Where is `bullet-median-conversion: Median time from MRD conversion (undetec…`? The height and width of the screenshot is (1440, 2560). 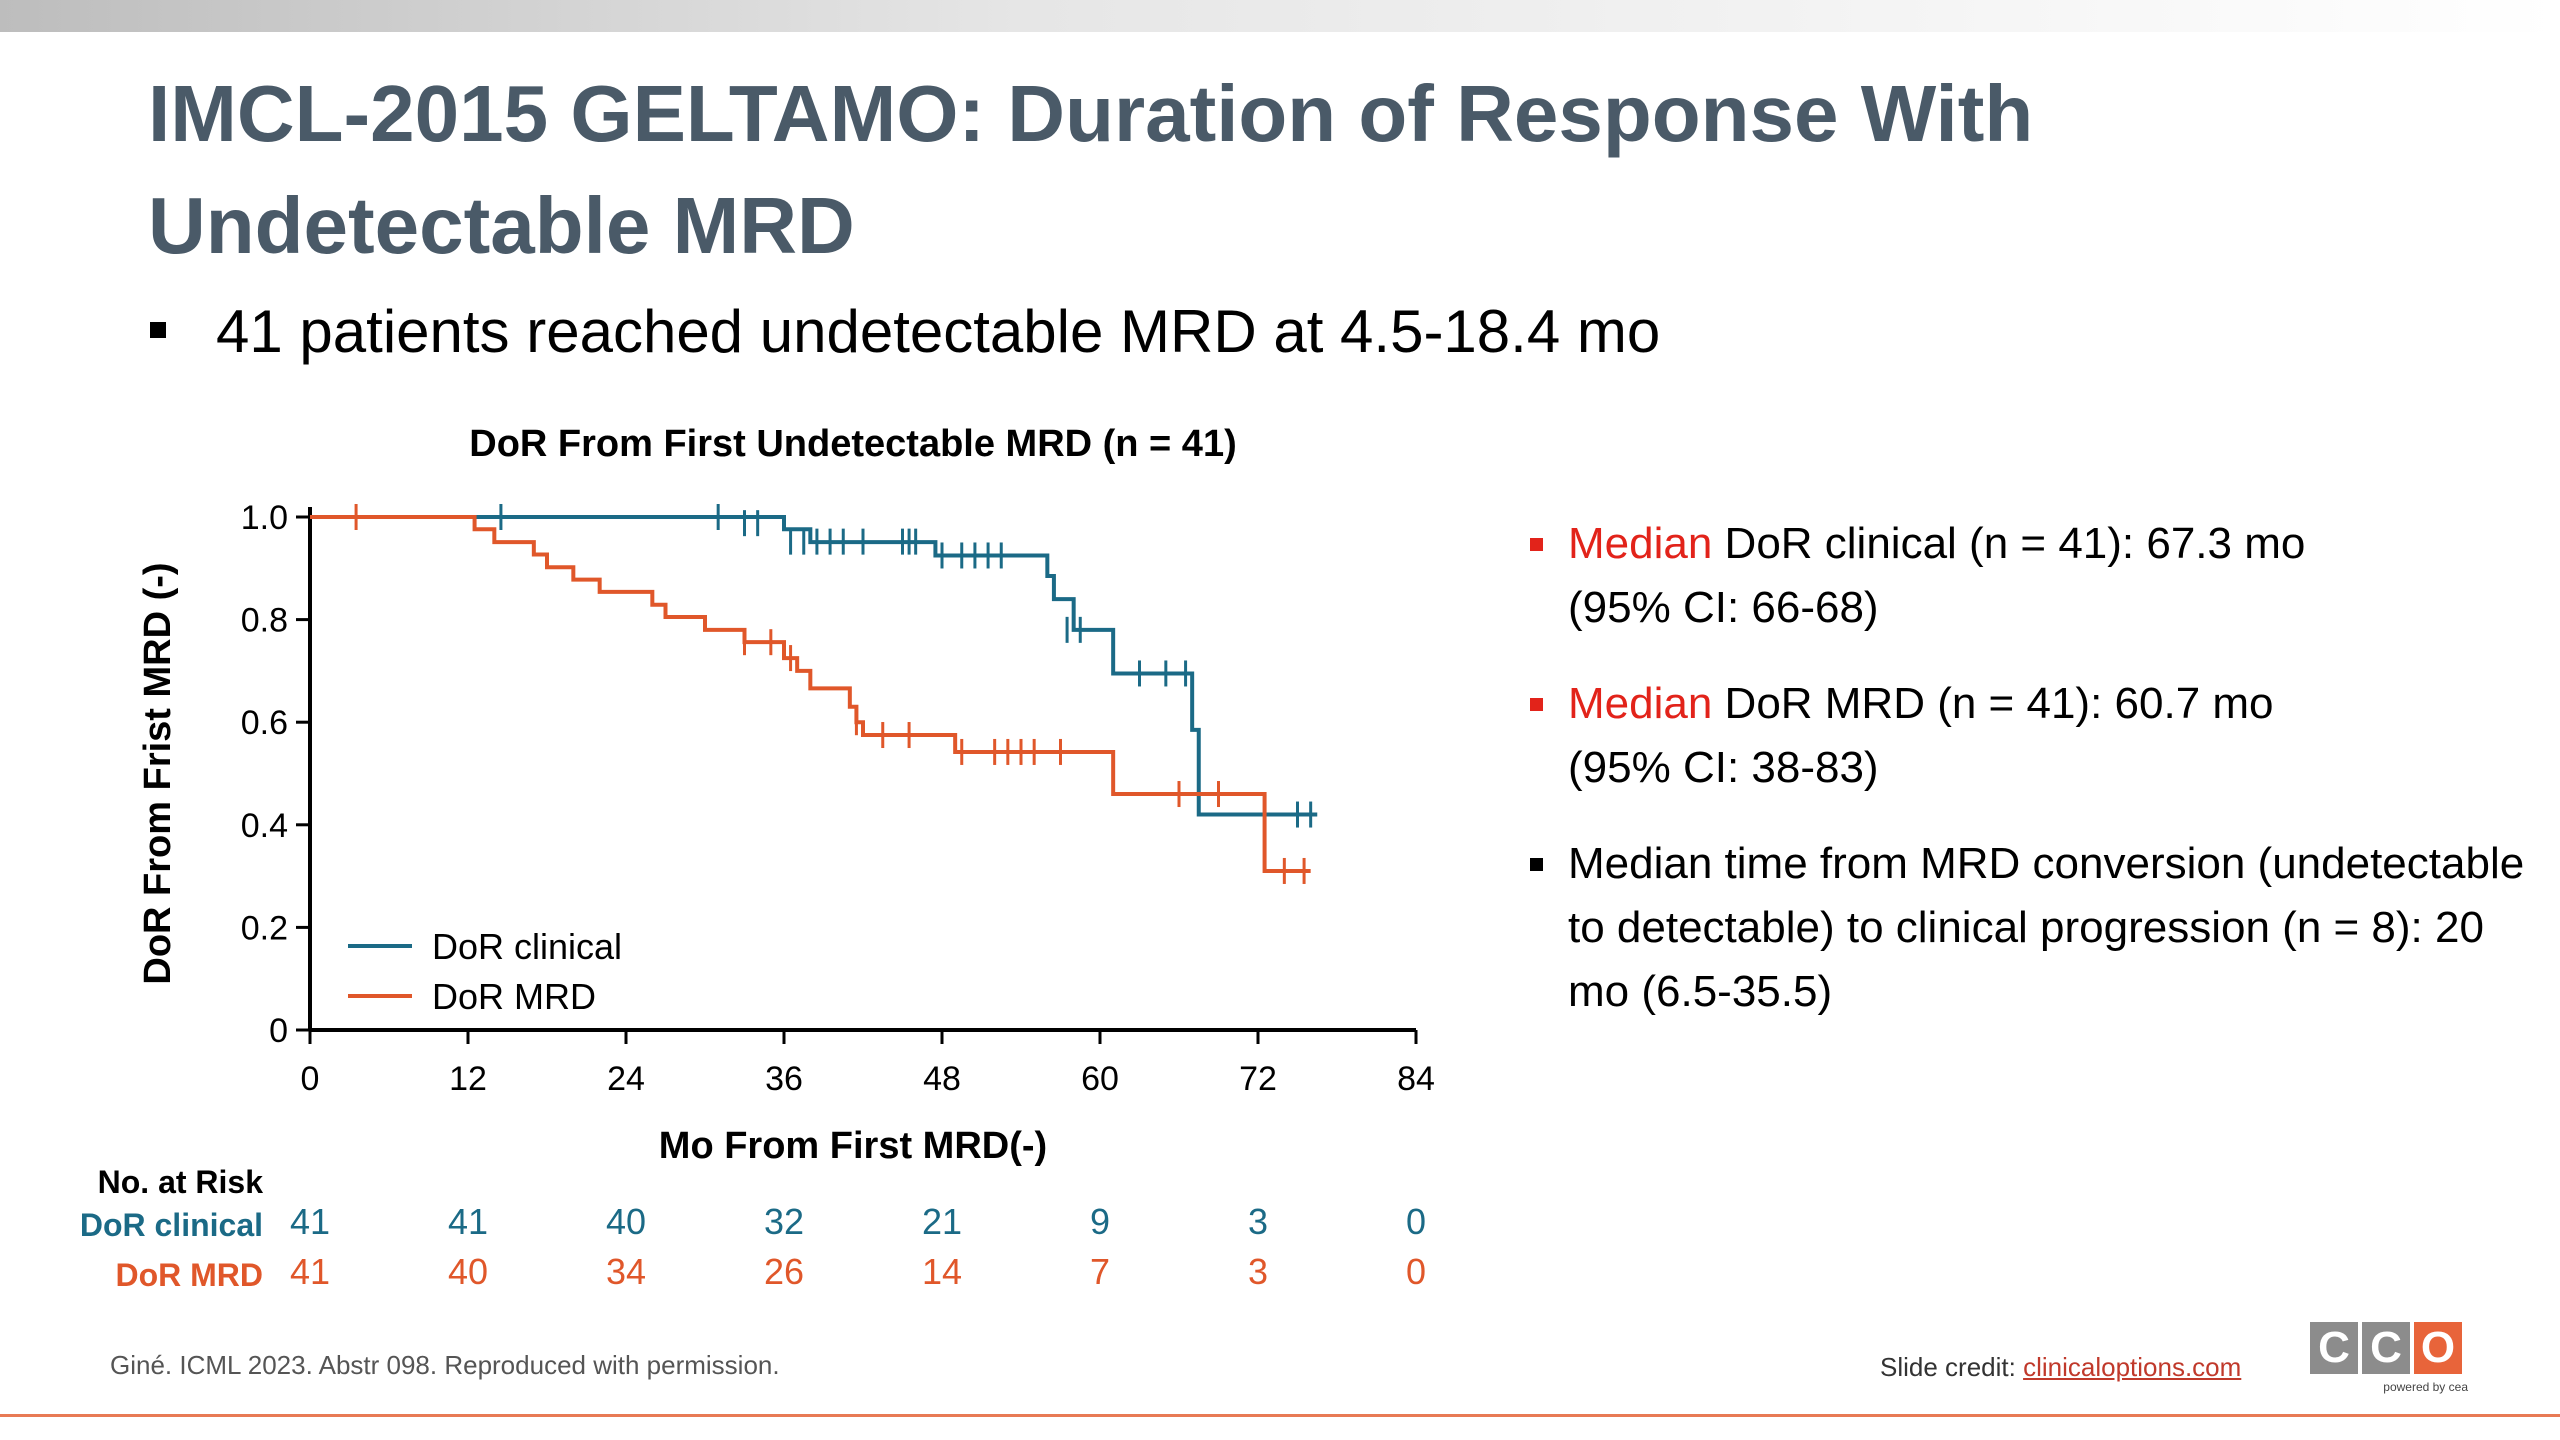 bullet-median-conversion: Median time from MRD conversion (undetec… is located at coordinates (2030, 928).